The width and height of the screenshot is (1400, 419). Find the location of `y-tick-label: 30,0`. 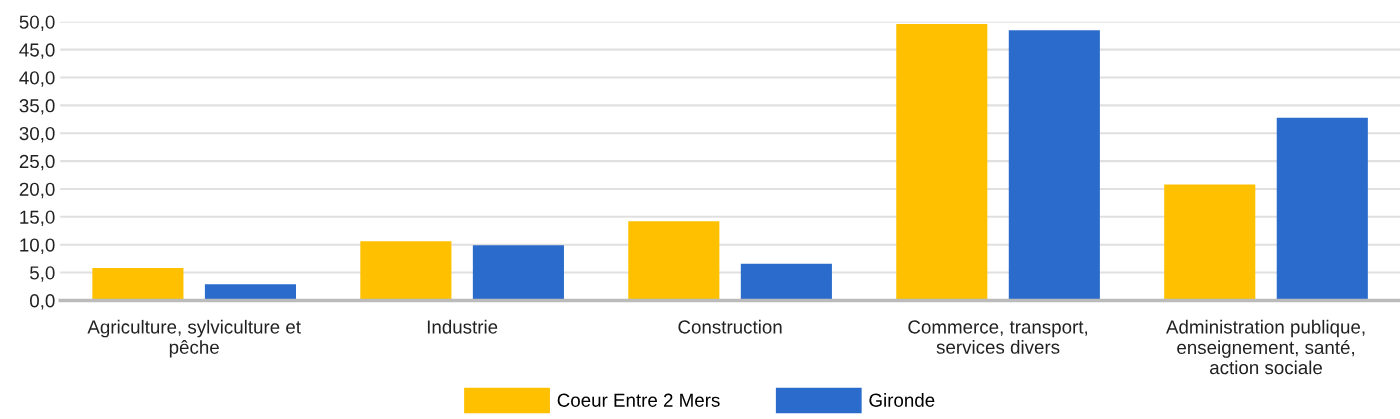

y-tick-label: 30,0 is located at coordinates (37, 134).